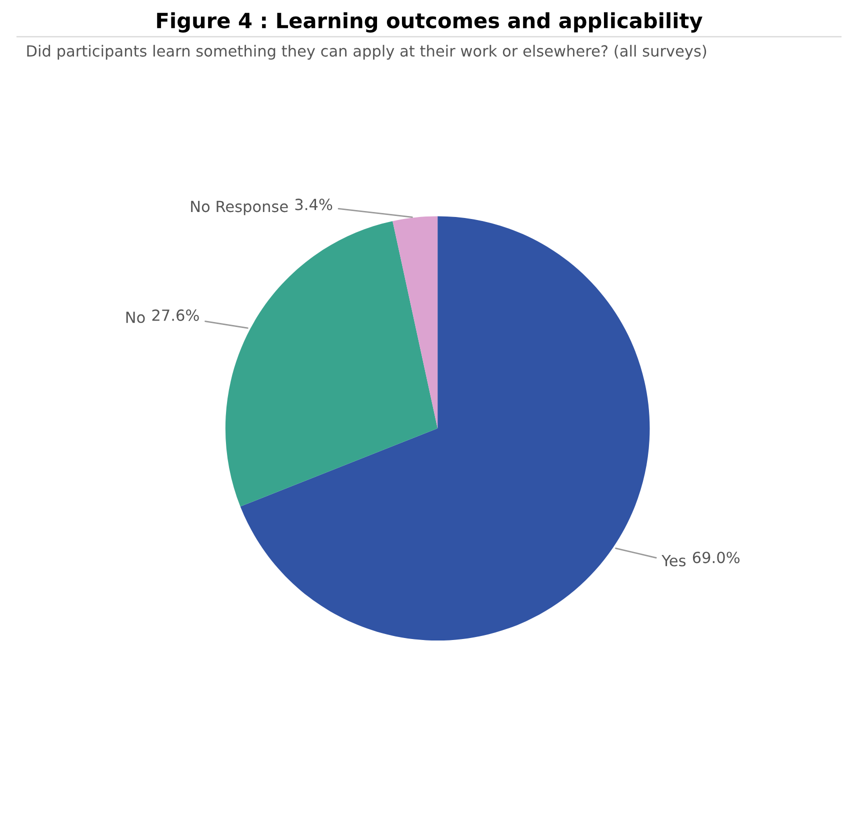 The height and width of the screenshot is (816, 858). What do you see at coordinates (135, 318) in the screenshot?
I see `slice-label: No` at bounding box center [135, 318].